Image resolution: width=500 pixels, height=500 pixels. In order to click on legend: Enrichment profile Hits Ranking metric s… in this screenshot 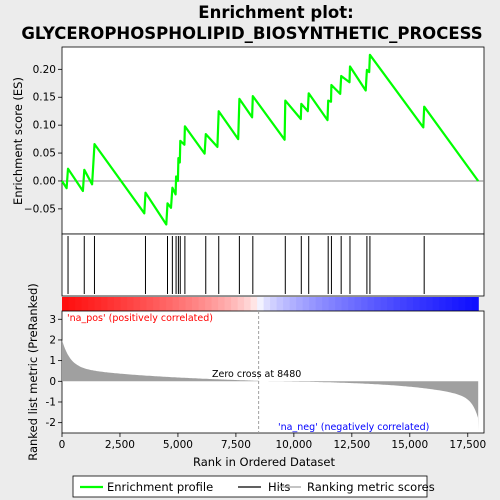, I will do `click(253, 486)`.